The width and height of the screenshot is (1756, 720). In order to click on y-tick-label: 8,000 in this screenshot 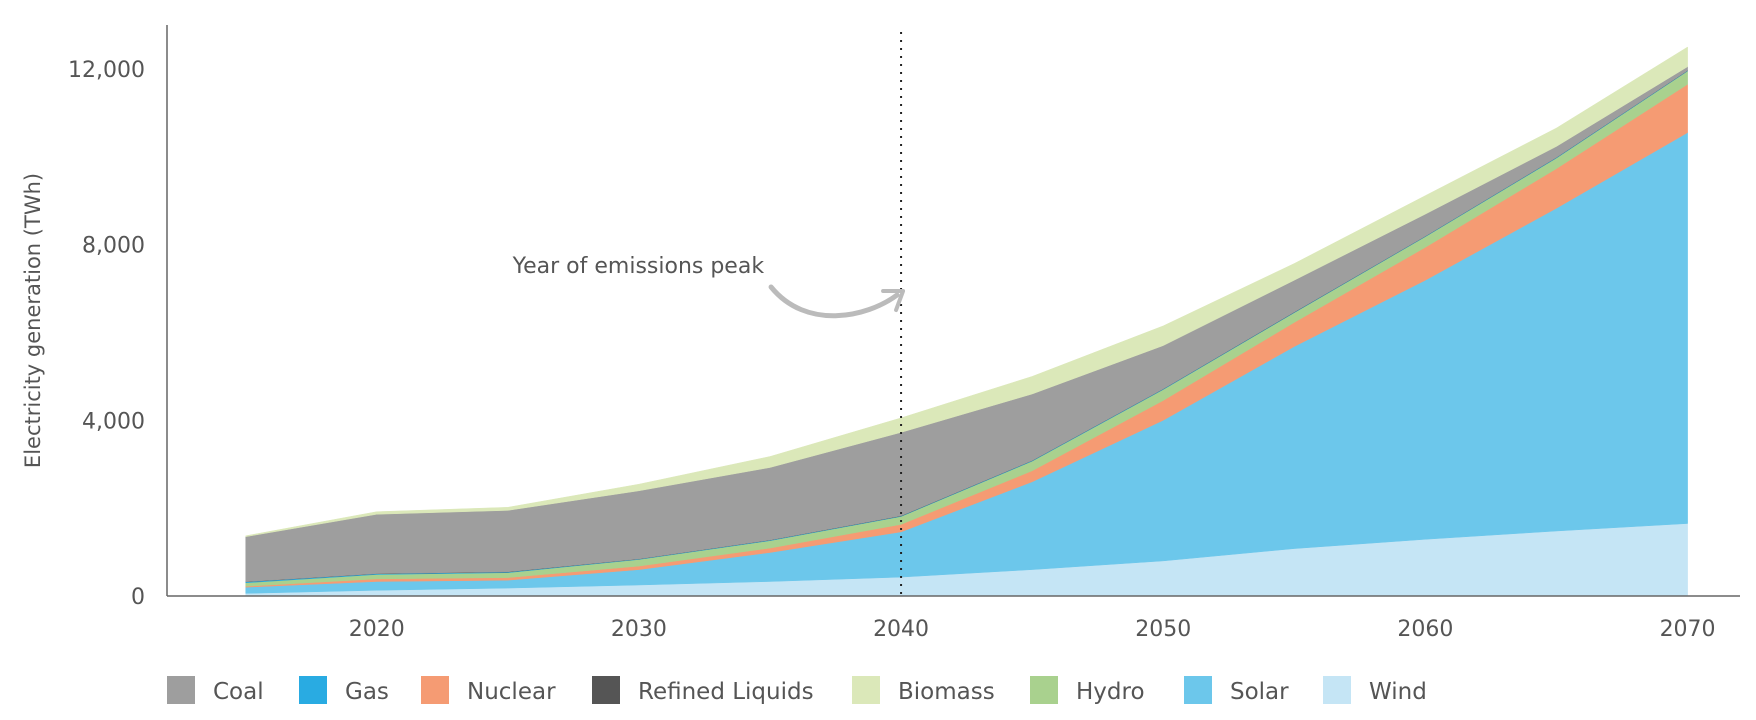, I will do `click(113, 246)`.